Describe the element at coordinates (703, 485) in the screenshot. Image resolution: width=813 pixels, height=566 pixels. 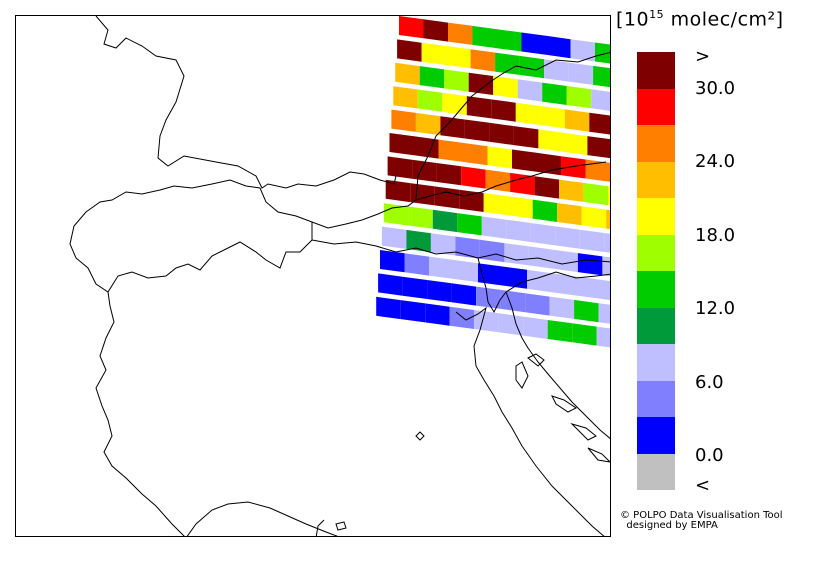
I see `legend-label-below: <` at that location.